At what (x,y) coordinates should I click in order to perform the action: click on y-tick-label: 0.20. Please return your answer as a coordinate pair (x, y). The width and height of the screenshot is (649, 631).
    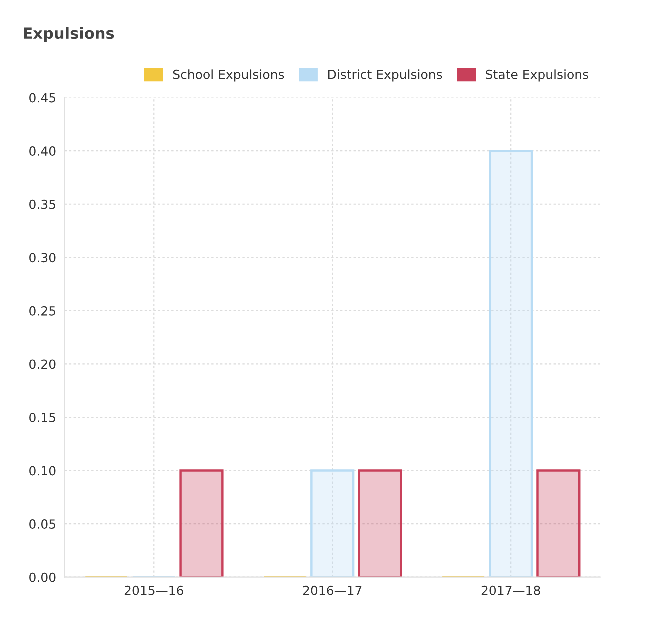
    Looking at the image, I should click on (43, 365).